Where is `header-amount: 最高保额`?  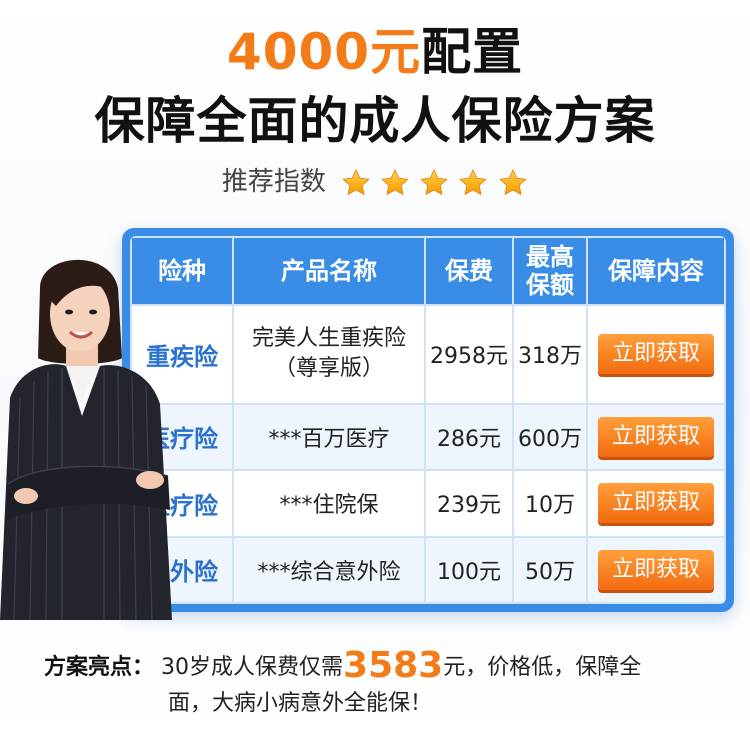 header-amount: 最高保额 is located at coordinates (550, 271).